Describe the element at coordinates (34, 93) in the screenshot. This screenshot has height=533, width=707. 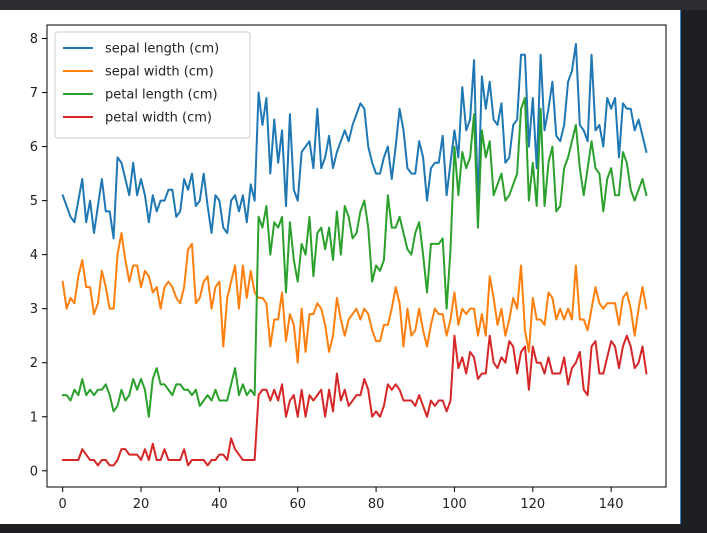
I see `y-tick-label-7: 7` at that location.